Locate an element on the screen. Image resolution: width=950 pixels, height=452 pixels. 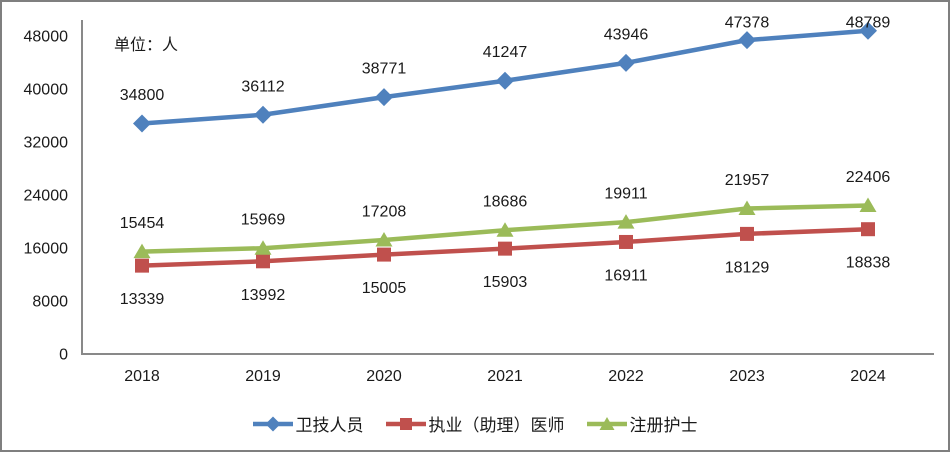
legend-swatch-diamond is located at coordinates (272, 423).